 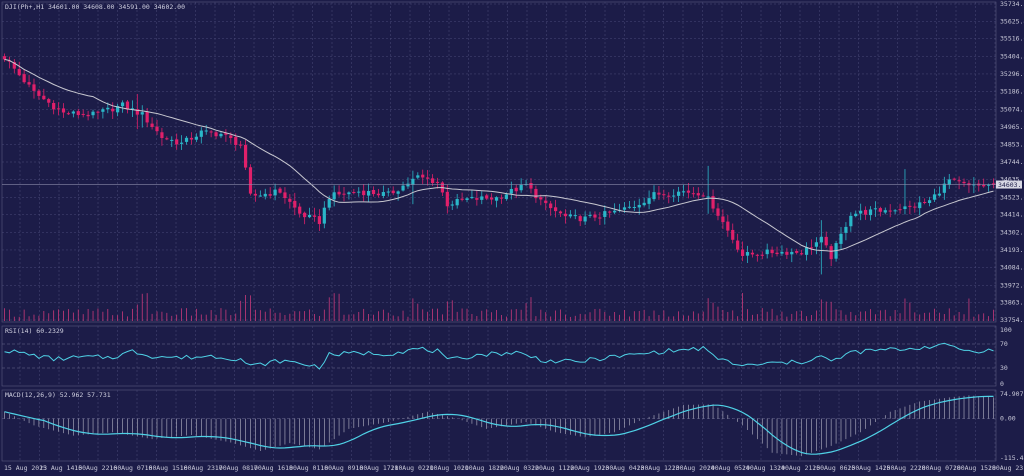 I want to click on price-tick-label: 34193.20, so click(x=1012, y=250).